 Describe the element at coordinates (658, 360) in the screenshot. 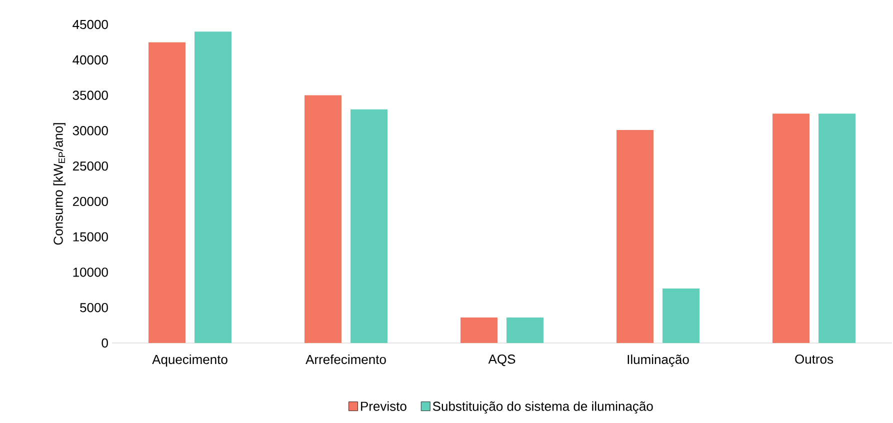

I see `x-tick-label: Iluminação` at that location.